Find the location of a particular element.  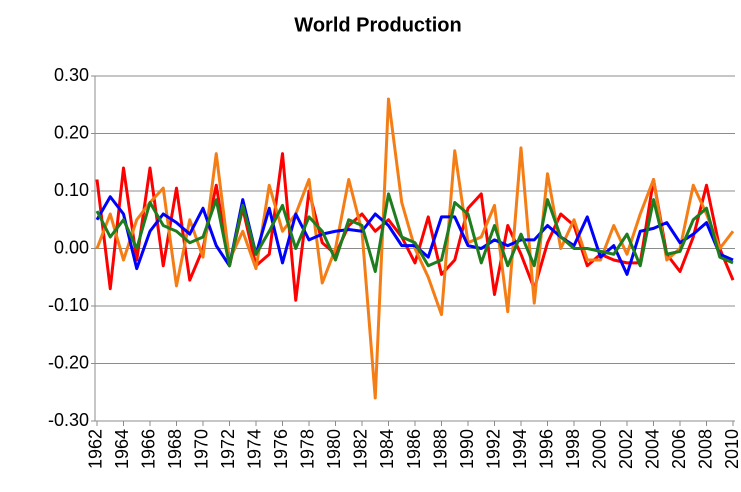

x-tick-label: 1998 is located at coordinates (573, 449).